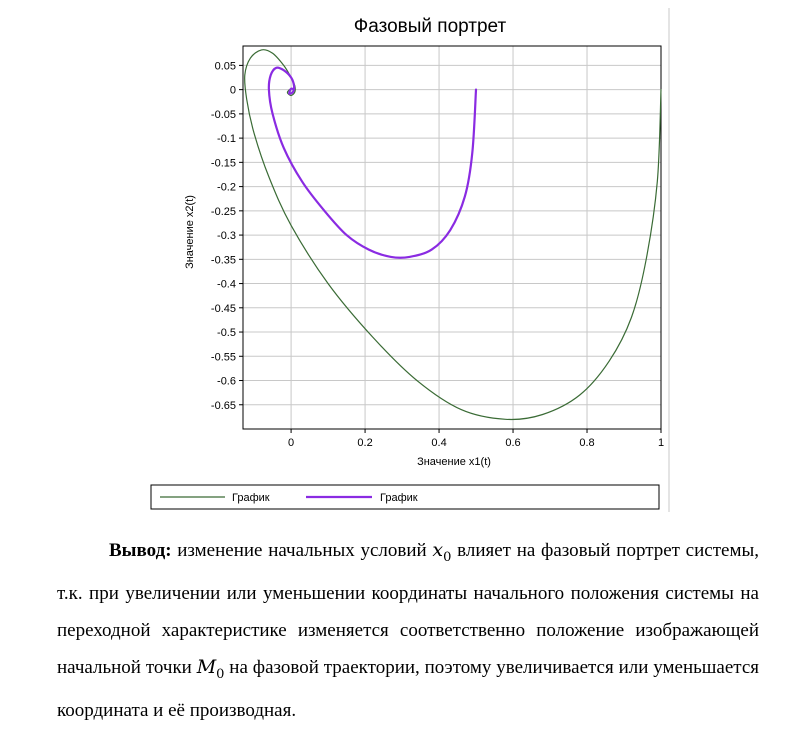 The width and height of the screenshot is (808, 746). I want to click on y-tick-label: 0.05, so click(225, 66).